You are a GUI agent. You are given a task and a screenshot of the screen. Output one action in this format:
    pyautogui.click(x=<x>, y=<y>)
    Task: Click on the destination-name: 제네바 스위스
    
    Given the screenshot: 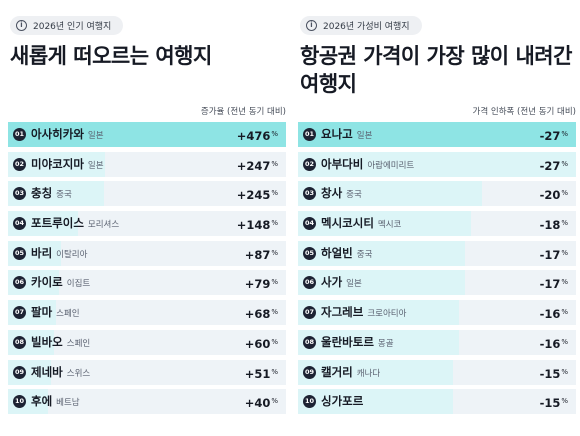 What is the action you would take?
    pyautogui.click(x=60, y=372)
    